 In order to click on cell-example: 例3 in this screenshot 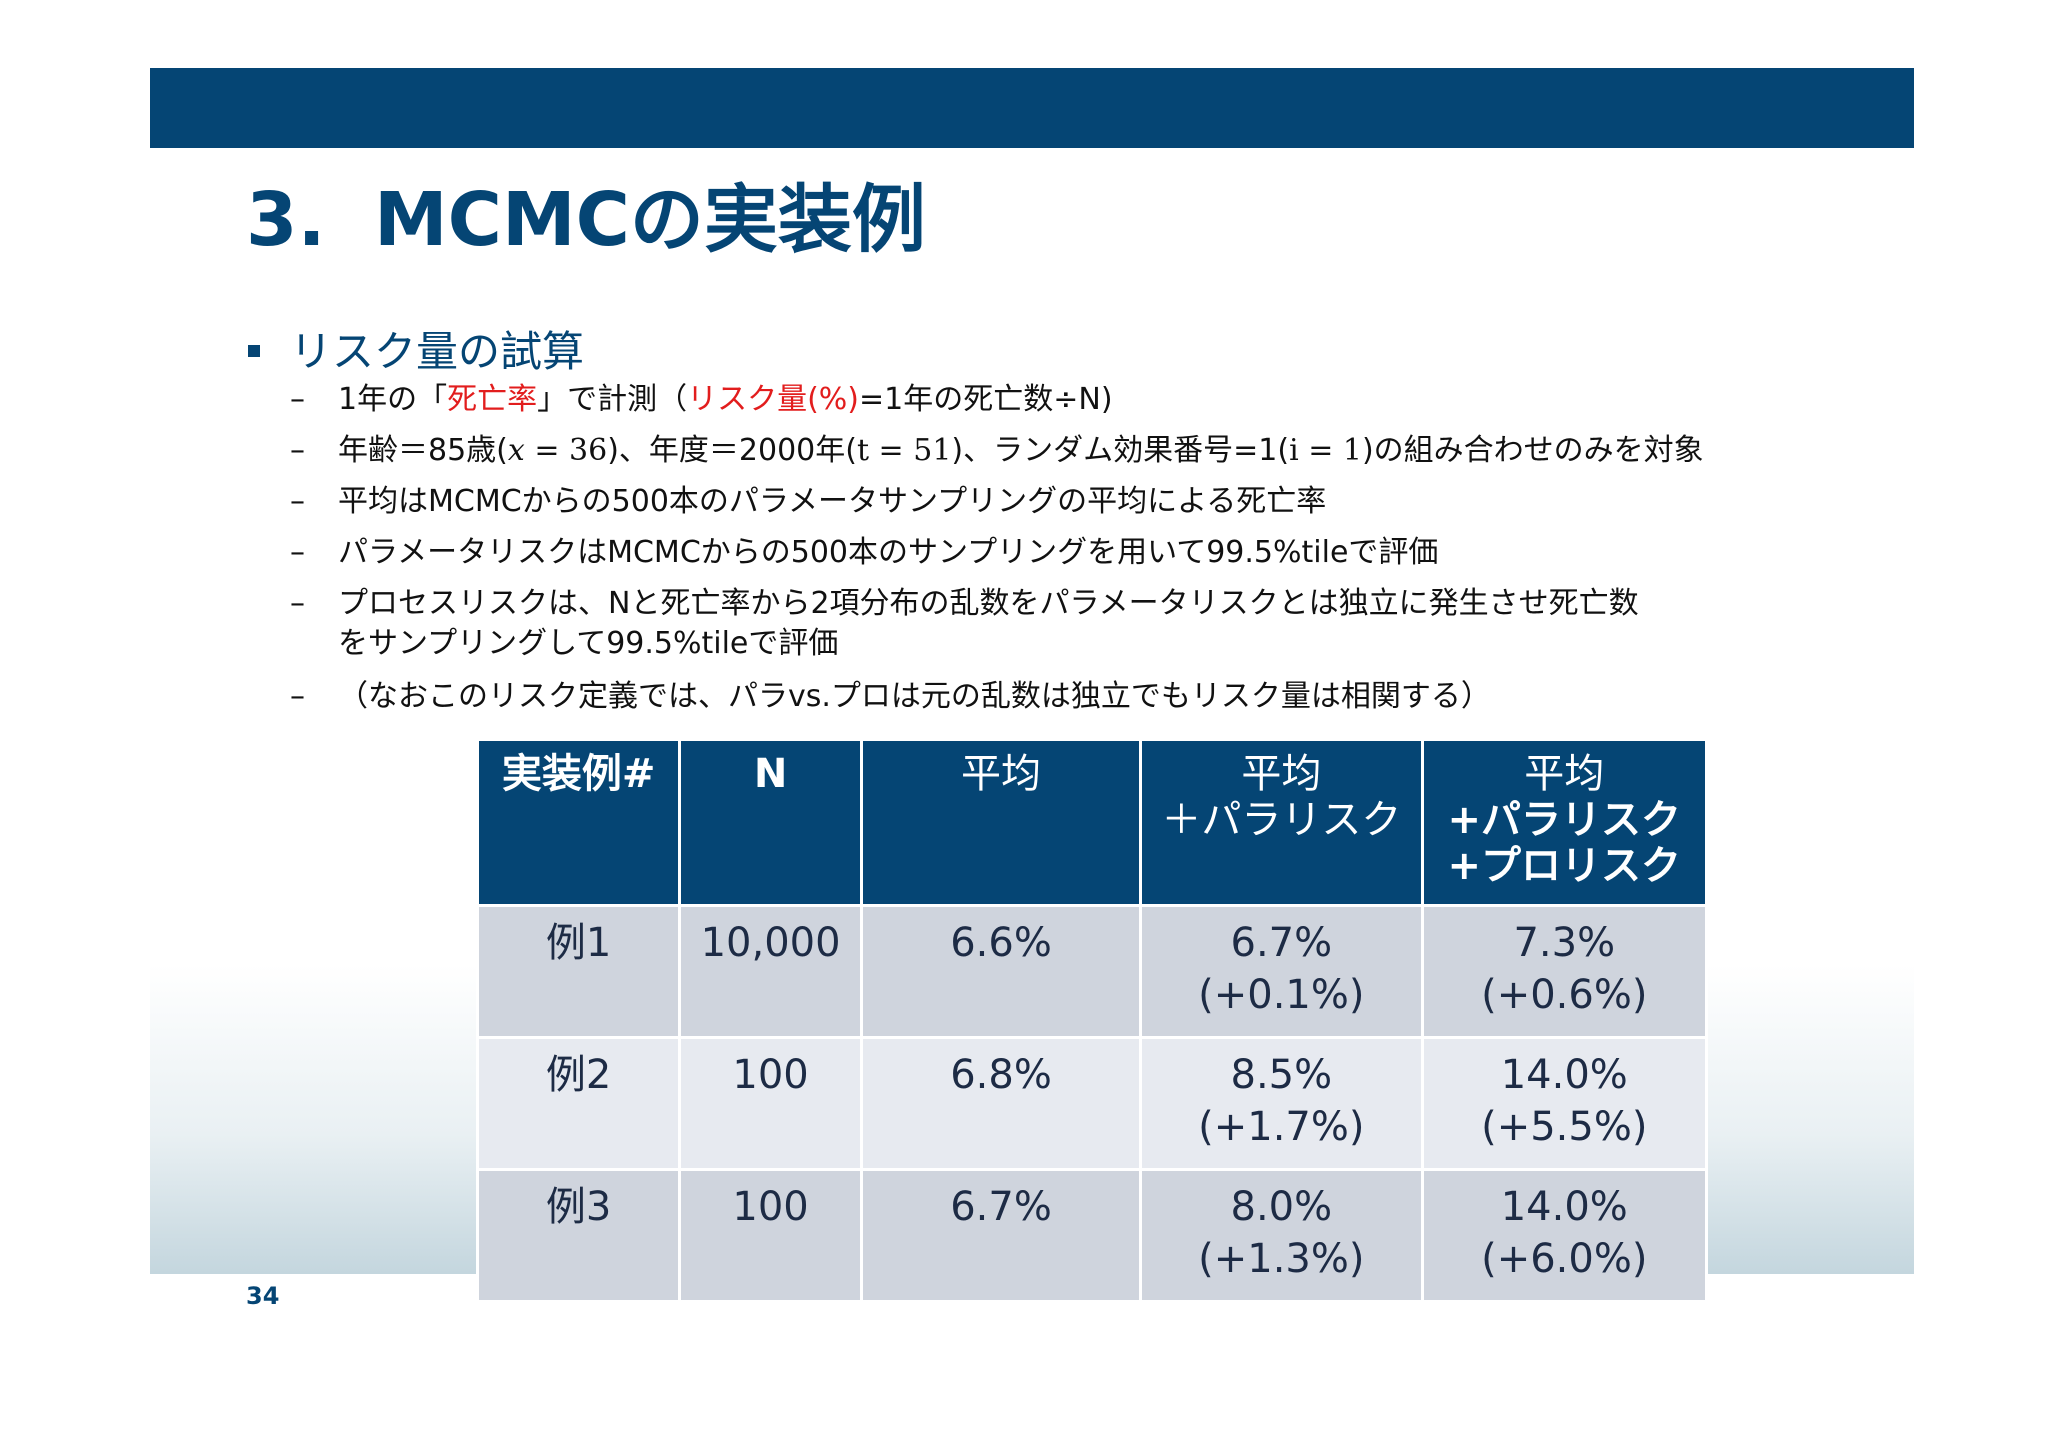, I will do `click(578, 1235)`.